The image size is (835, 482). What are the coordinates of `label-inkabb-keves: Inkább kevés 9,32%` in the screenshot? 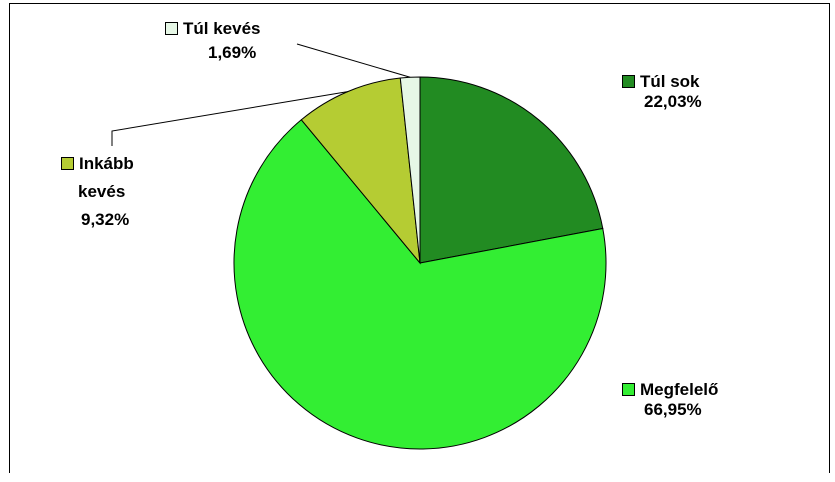 It's located at (97, 192).